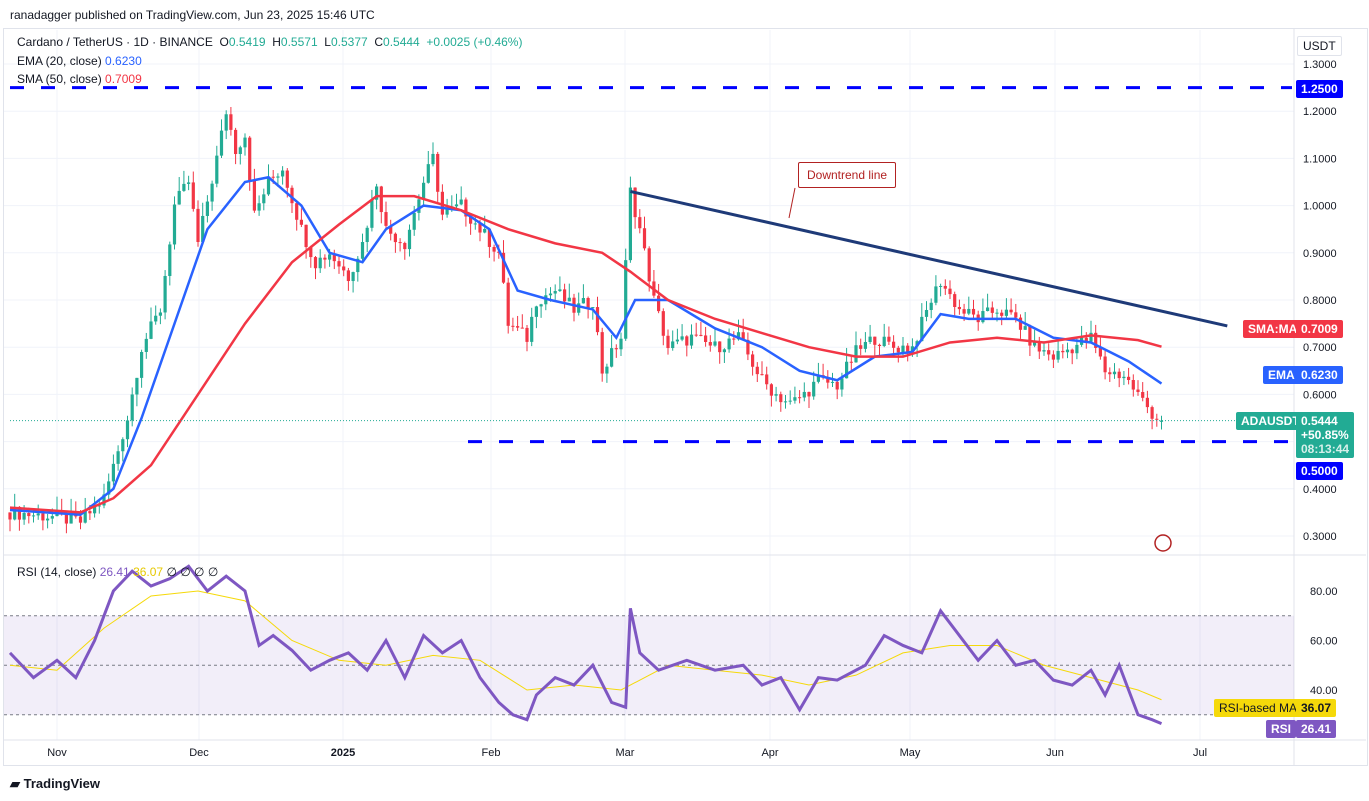  What do you see at coordinates (847, 175) in the screenshot?
I see `downtrend-annotation: Downtrend line` at bounding box center [847, 175].